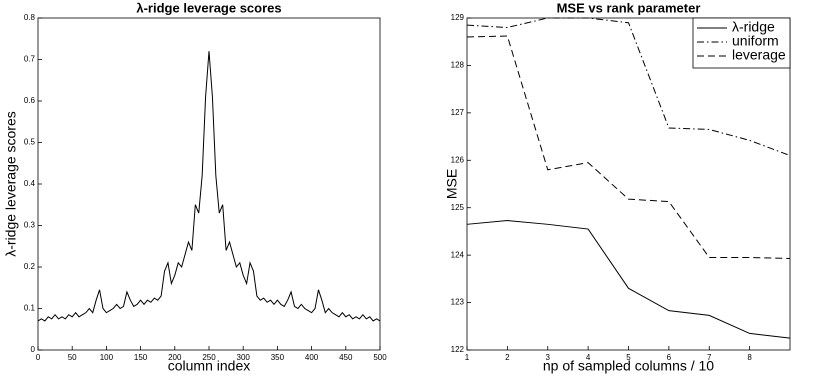 The image size is (818, 377). Describe the element at coordinates (30, 225) in the screenshot. I see `y-tick-label: 0.3` at that location.